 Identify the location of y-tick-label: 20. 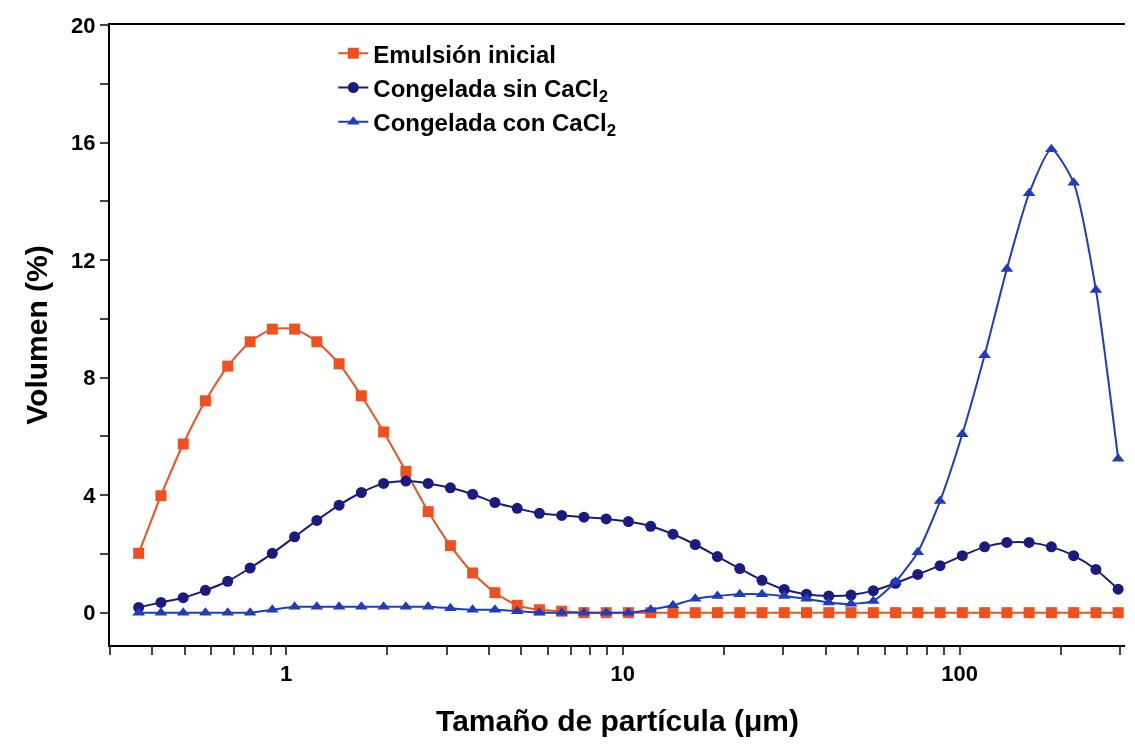
(83, 25).